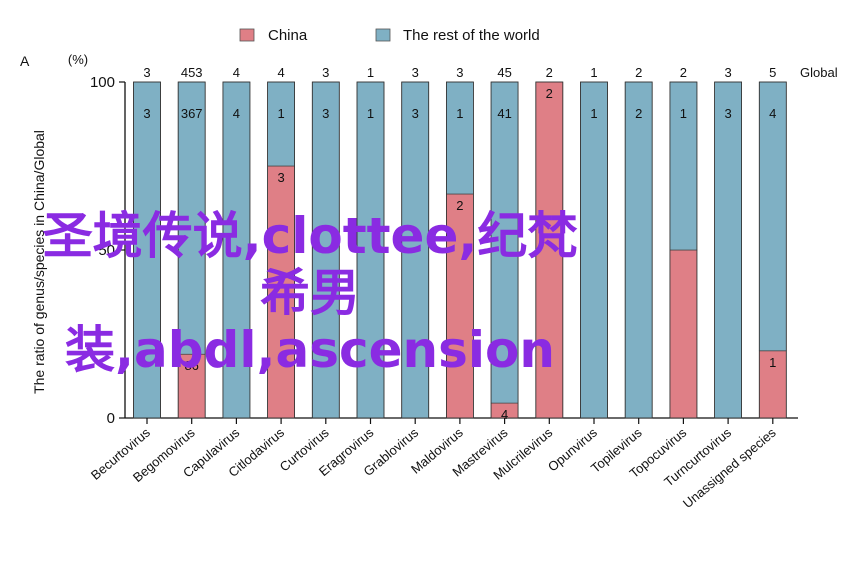 The width and height of the screenshot is (866, 565). I want to click on rest-count-label: 41, so click(504, 113).